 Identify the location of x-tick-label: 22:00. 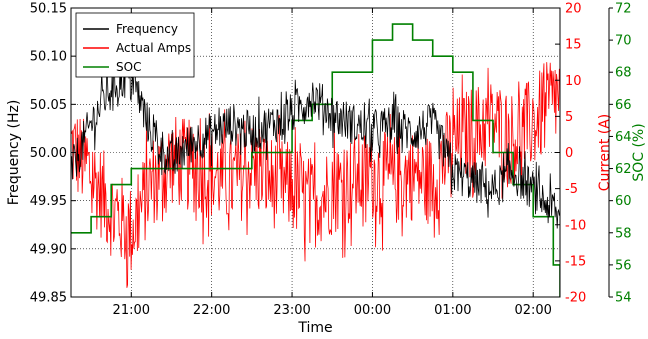
(211, 310).